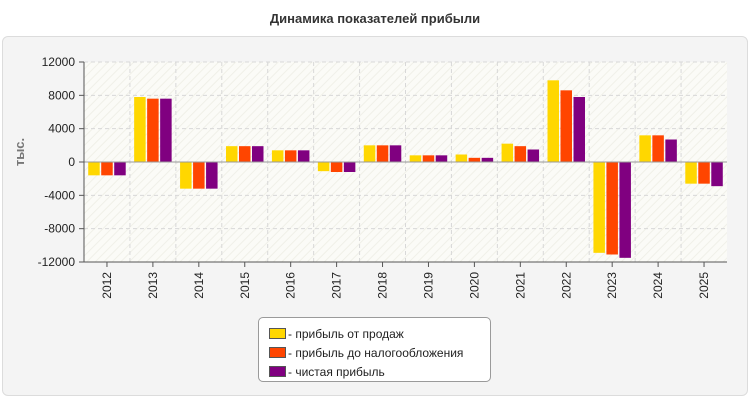 This screenshot has width=750, height=400. Describe the element at coordinates (277, 333) in the screenshot. I see `legend-swatch-sales-profit` at that location.